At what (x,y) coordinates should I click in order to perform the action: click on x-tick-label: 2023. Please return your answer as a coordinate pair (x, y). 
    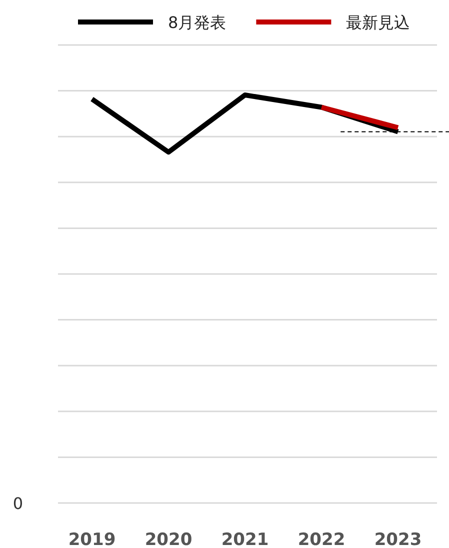
    Looking at the image, I should click on (398, 539).